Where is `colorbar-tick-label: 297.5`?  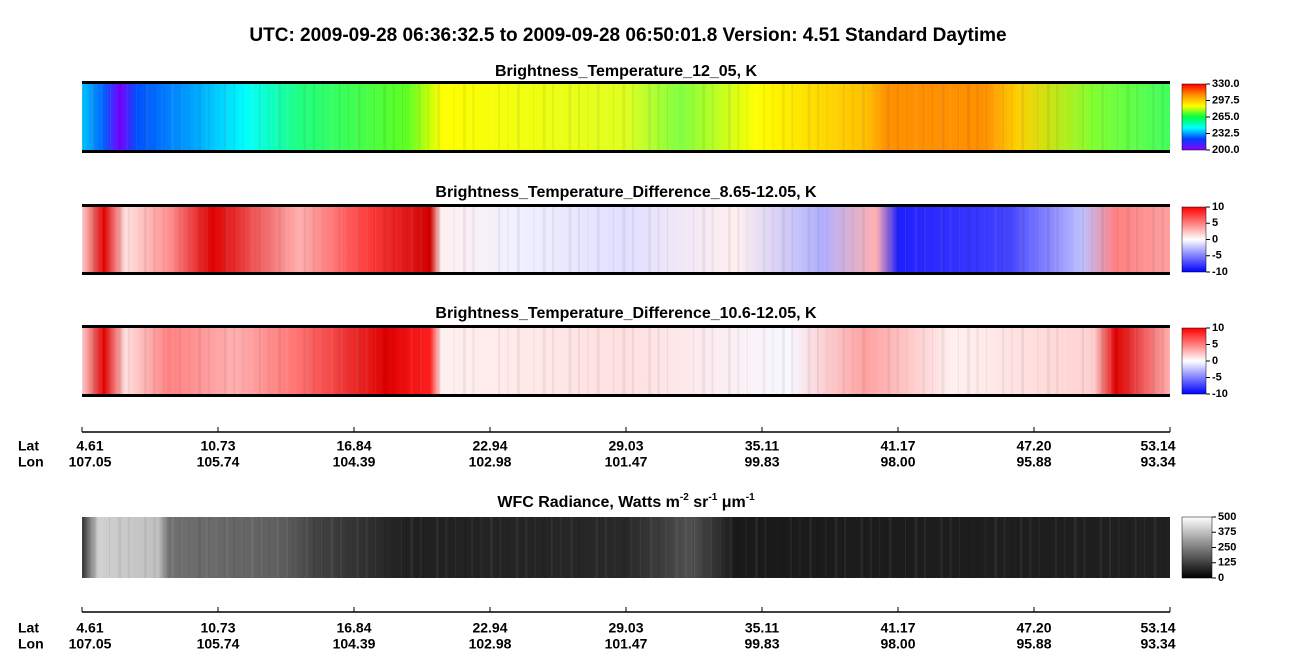
colorbar-tick-label: 297.5 is located at coordinates (1226, 100).